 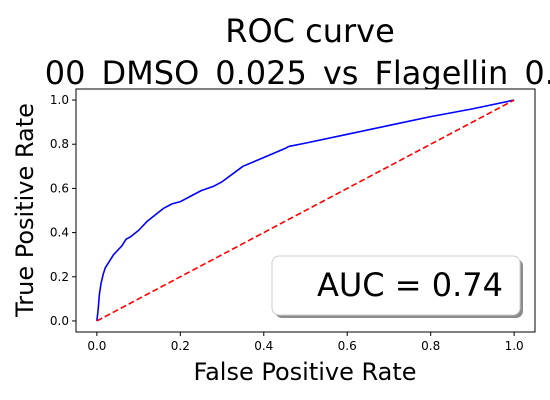 What do you see at coordinates (59, 277) in the screenshot?
I see `y-tick-label: 0.2` at bounding box center [59, 277].